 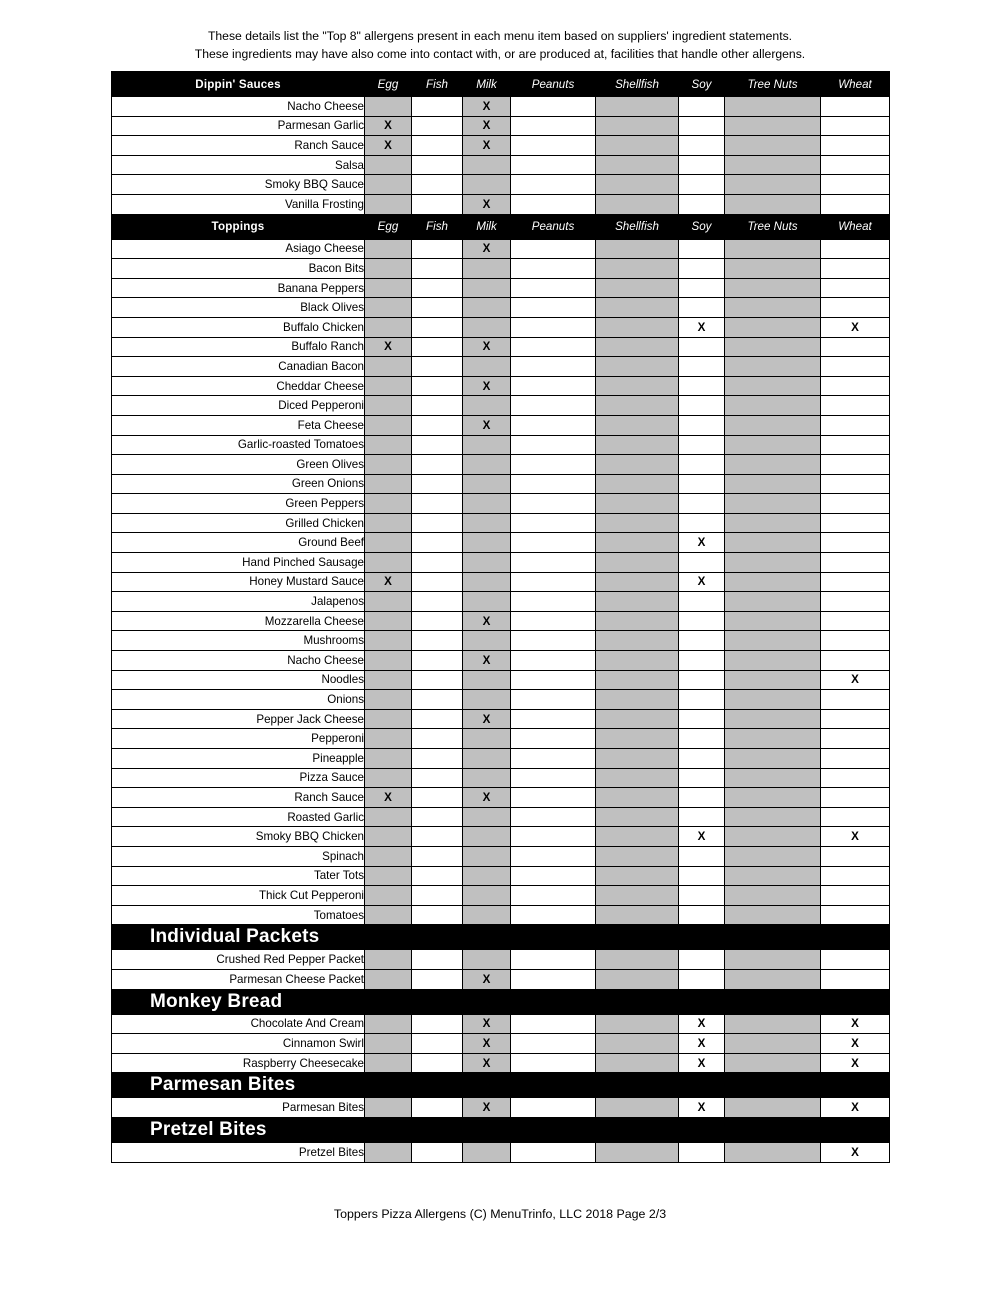 I want to click on section-title: Parmesan Bites, so click(x=500, y=1085).